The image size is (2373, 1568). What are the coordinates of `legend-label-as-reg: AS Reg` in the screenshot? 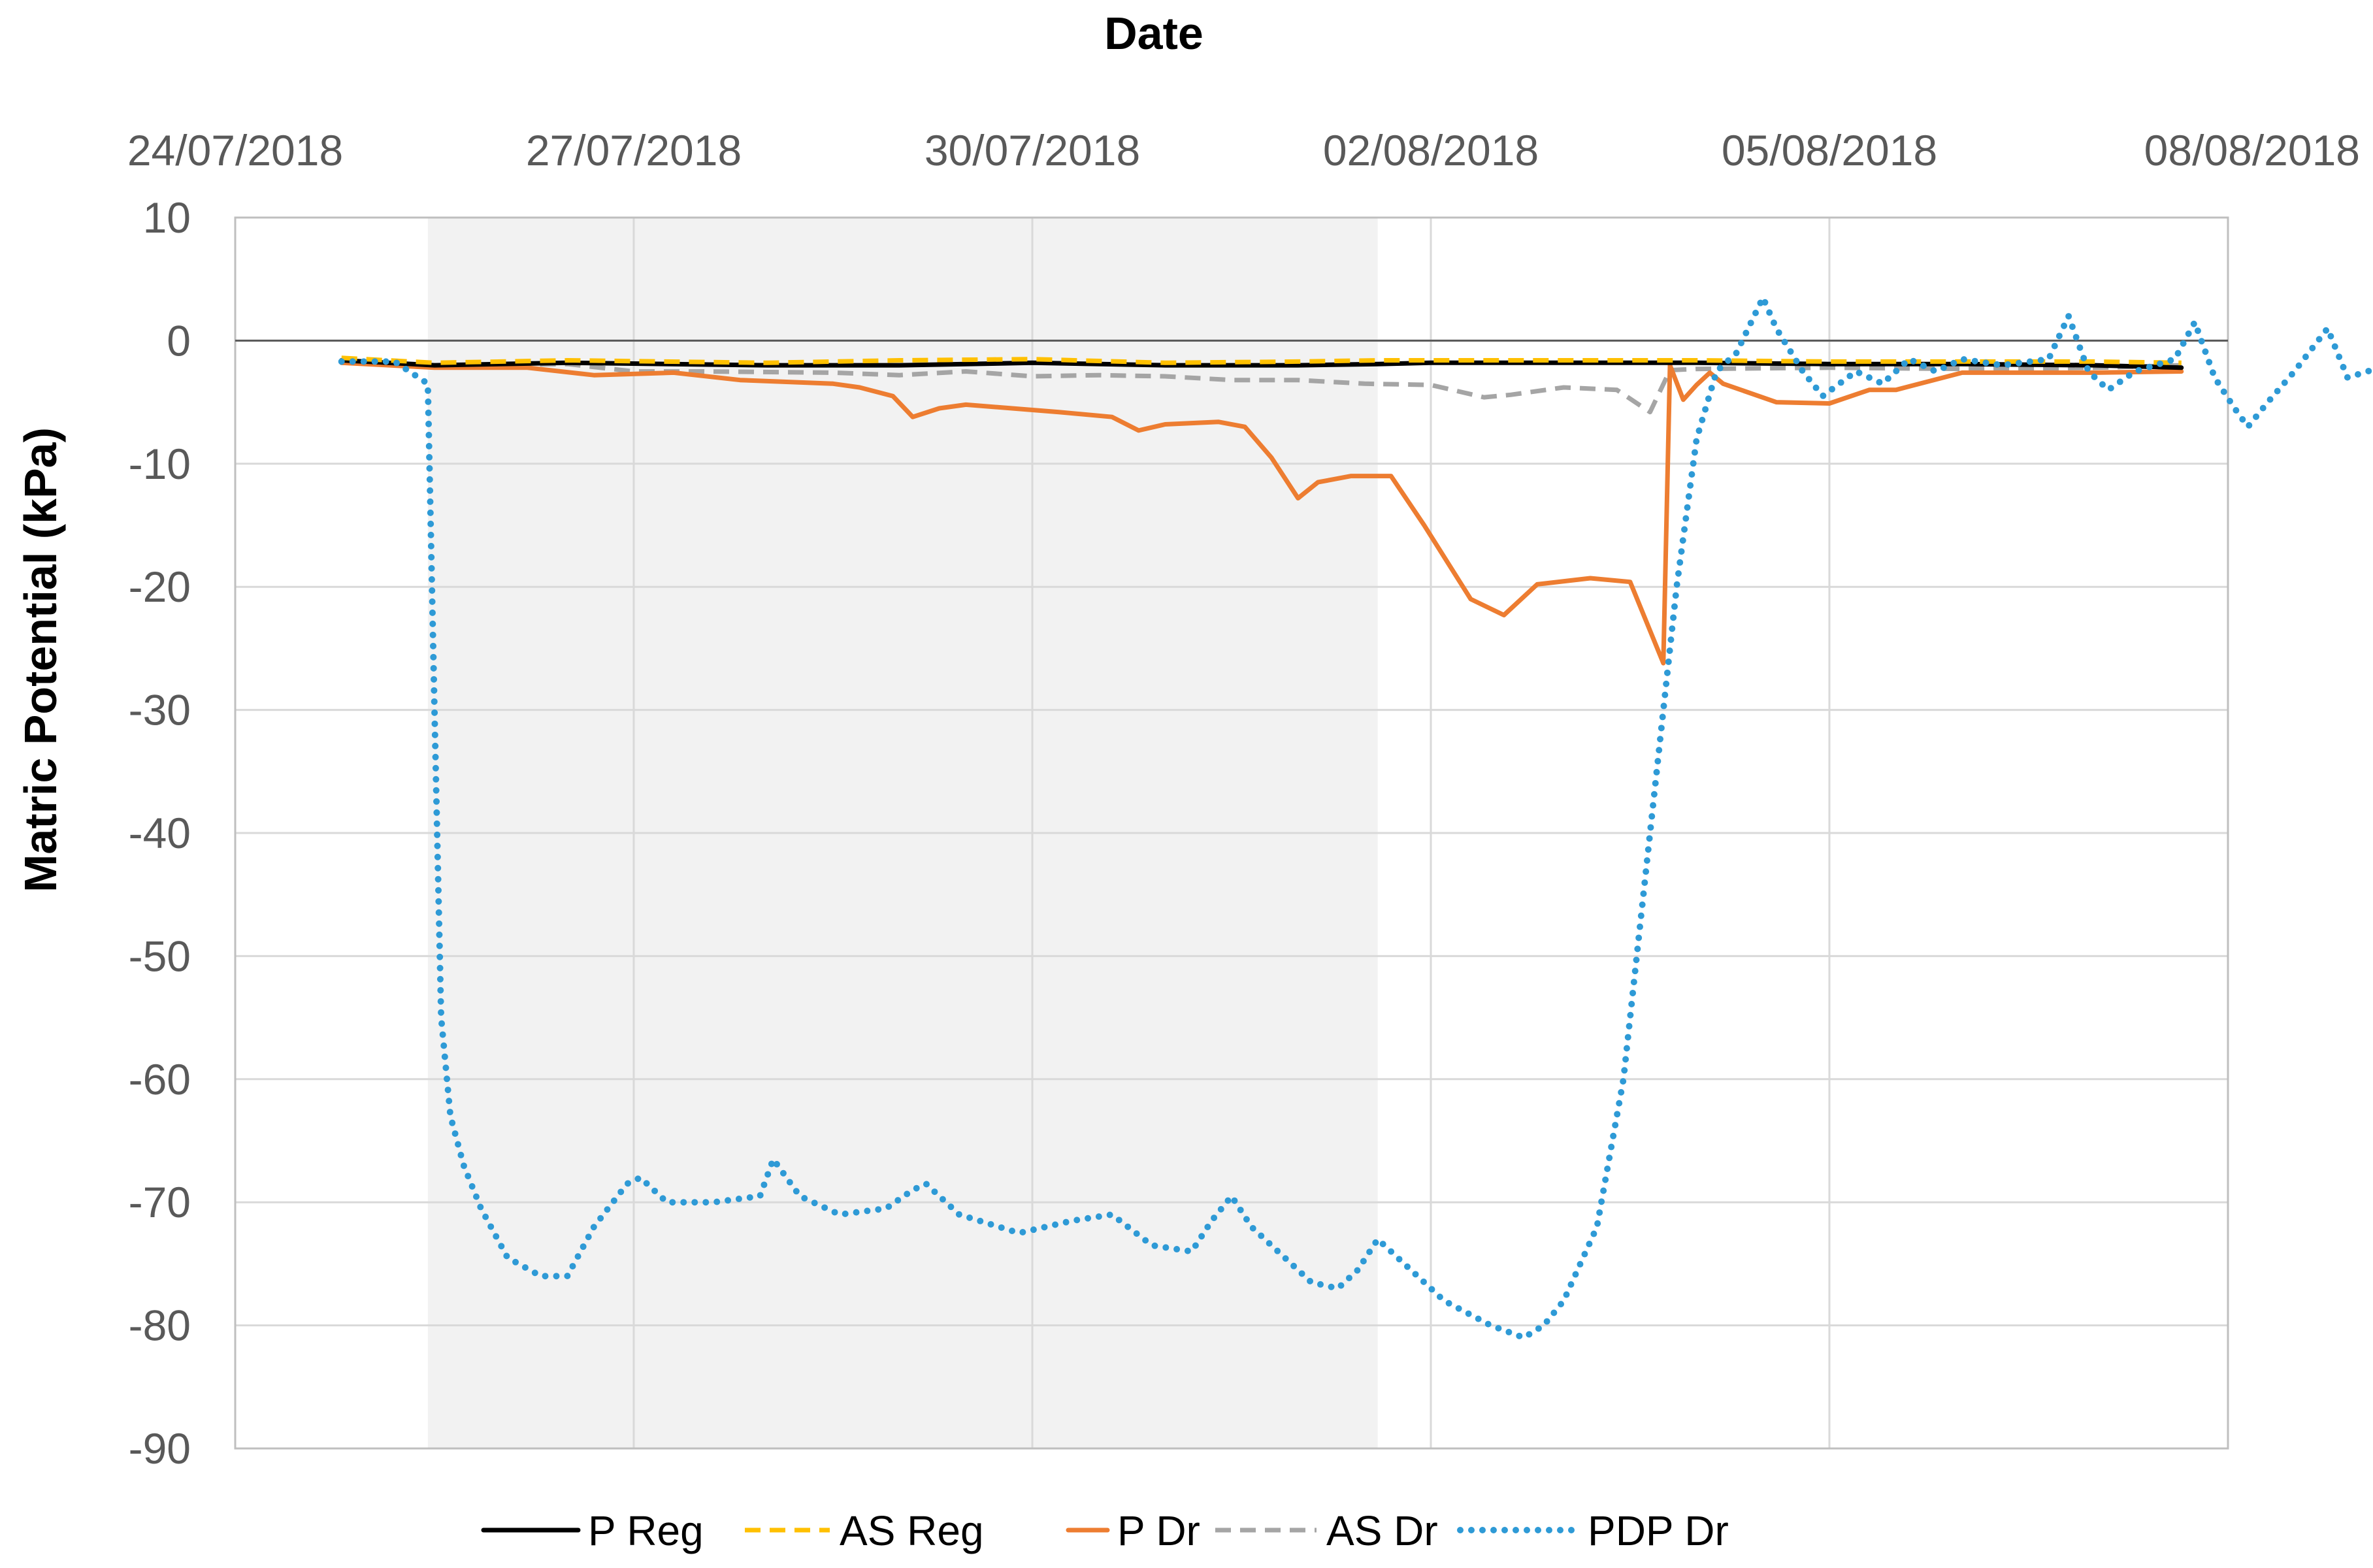 It's located at (912, 1530).